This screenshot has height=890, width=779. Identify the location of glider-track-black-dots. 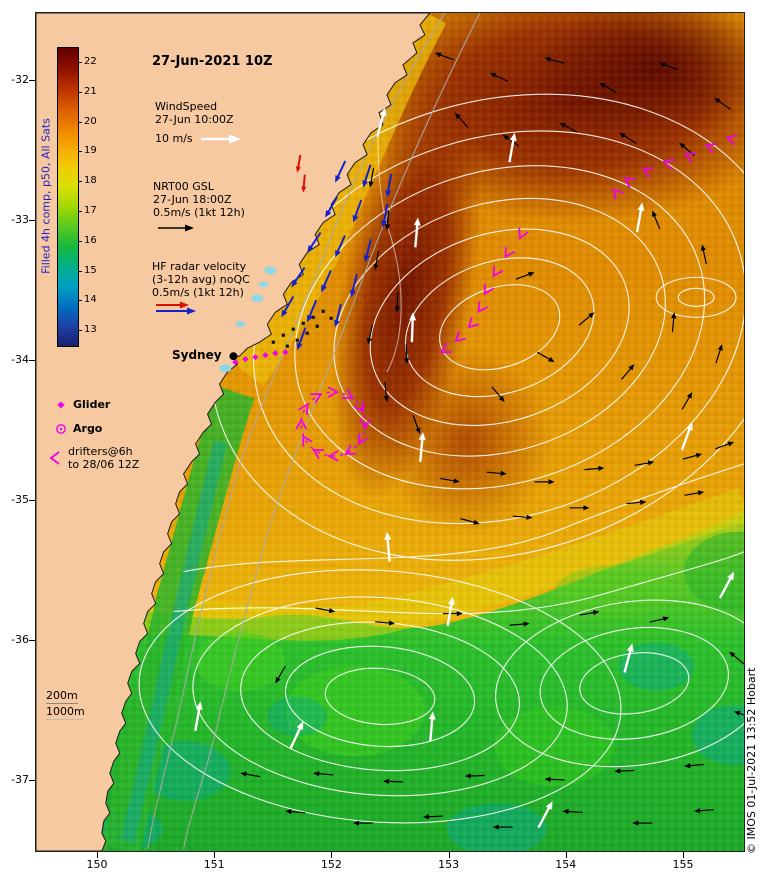
(302, 328).